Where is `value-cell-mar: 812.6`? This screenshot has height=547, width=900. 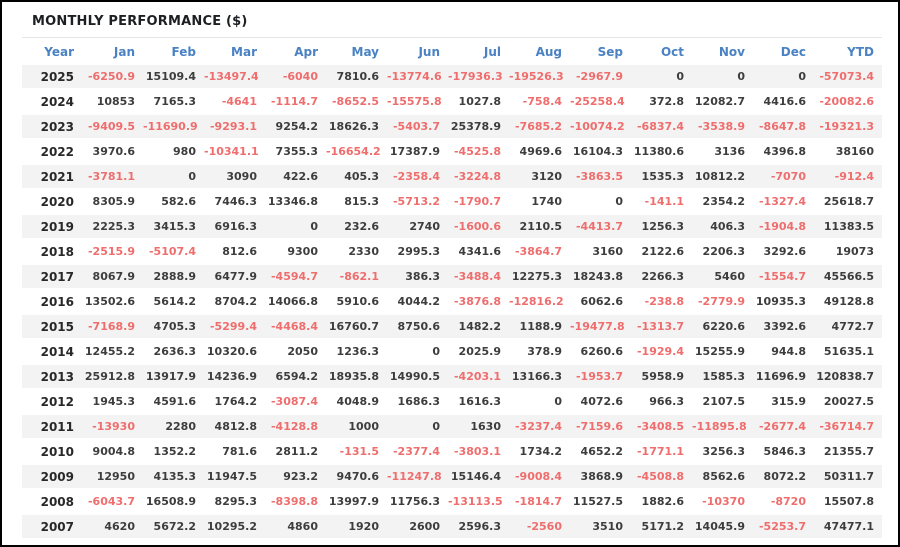
value-cell-mar: 812.6 is located at coordinates (234, 252).